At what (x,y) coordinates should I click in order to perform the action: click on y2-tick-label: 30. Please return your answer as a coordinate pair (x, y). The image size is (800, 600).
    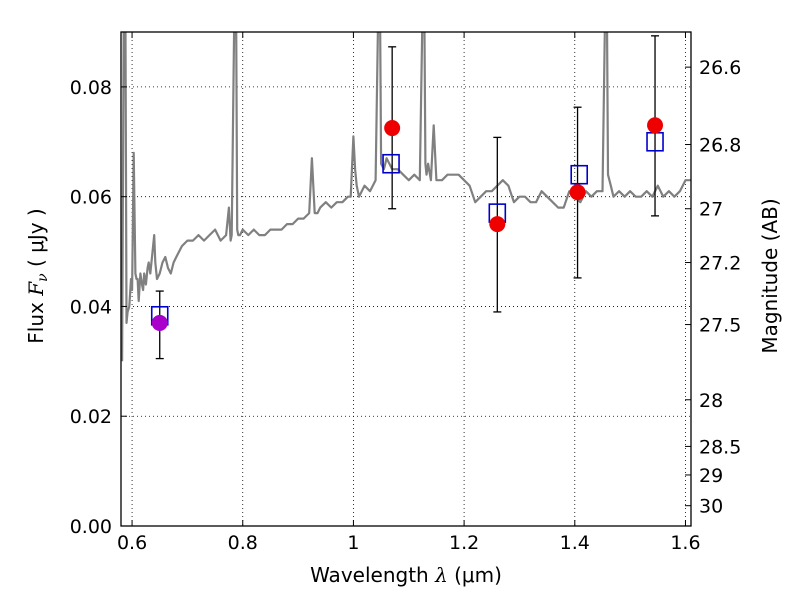
    Looking at the image, I should click on (711, 507).